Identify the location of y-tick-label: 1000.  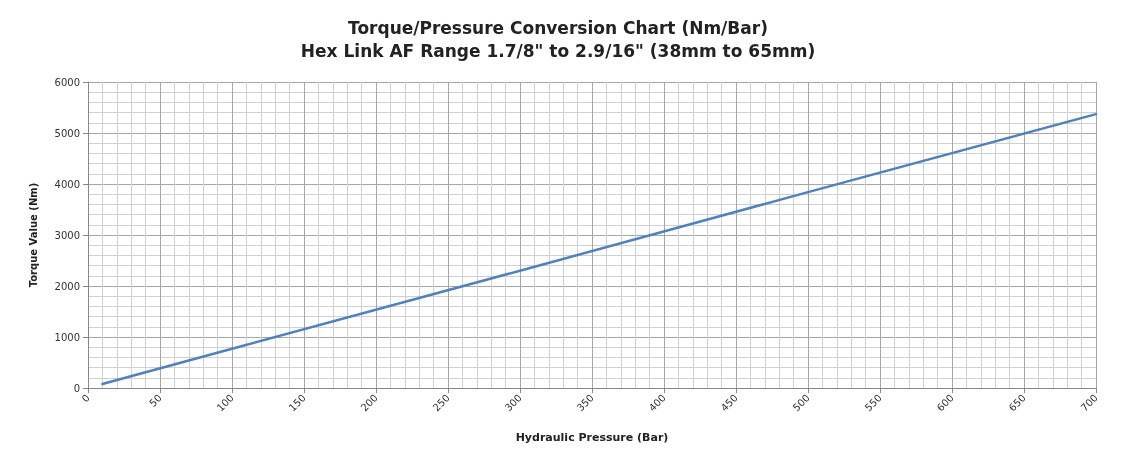
(67, 337).